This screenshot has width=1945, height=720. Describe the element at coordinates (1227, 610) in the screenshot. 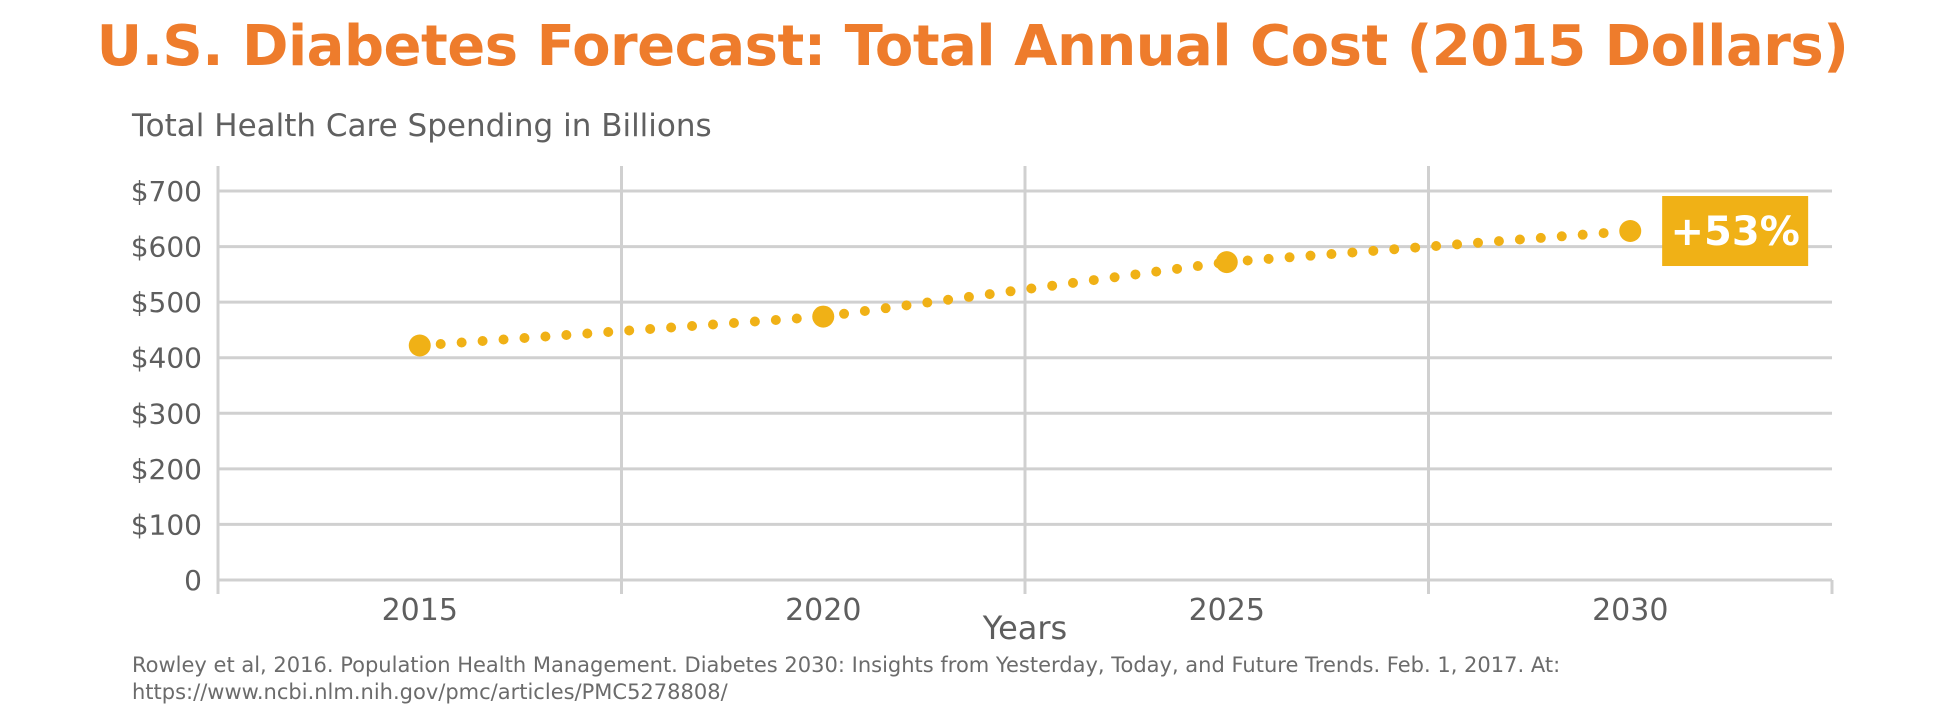

I see `x-tick-label: 2025` at that location.